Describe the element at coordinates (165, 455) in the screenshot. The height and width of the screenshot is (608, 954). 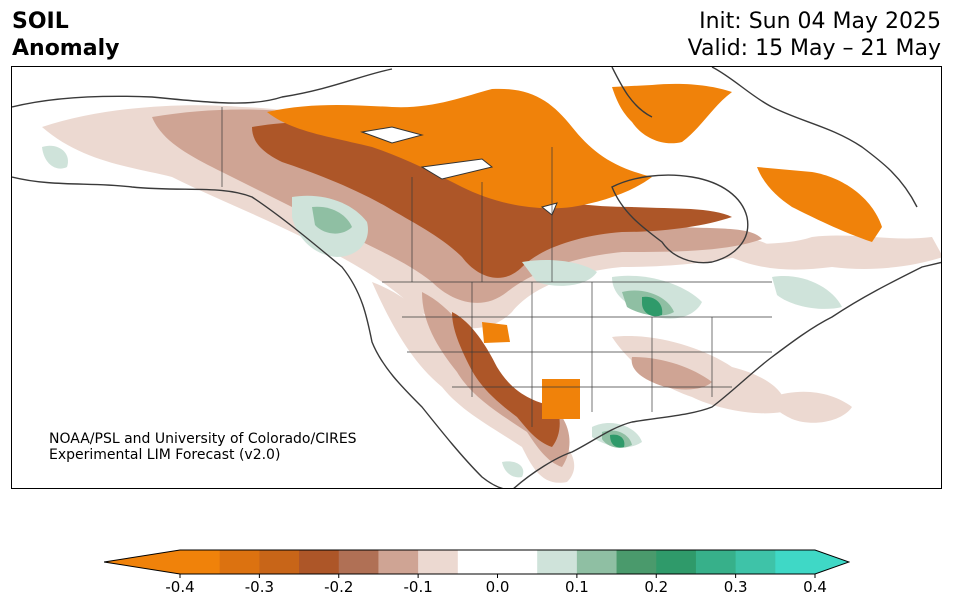
I see `attribution-line-2: Experimental LIM Forecast (v2.0)` at that location.